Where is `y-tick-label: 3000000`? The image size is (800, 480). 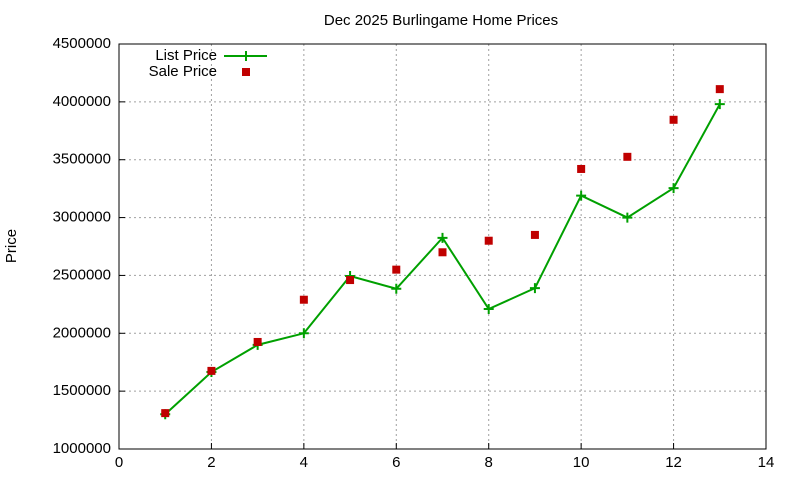 y-tick-label: 3000000 is located at coordinates (82, 217).